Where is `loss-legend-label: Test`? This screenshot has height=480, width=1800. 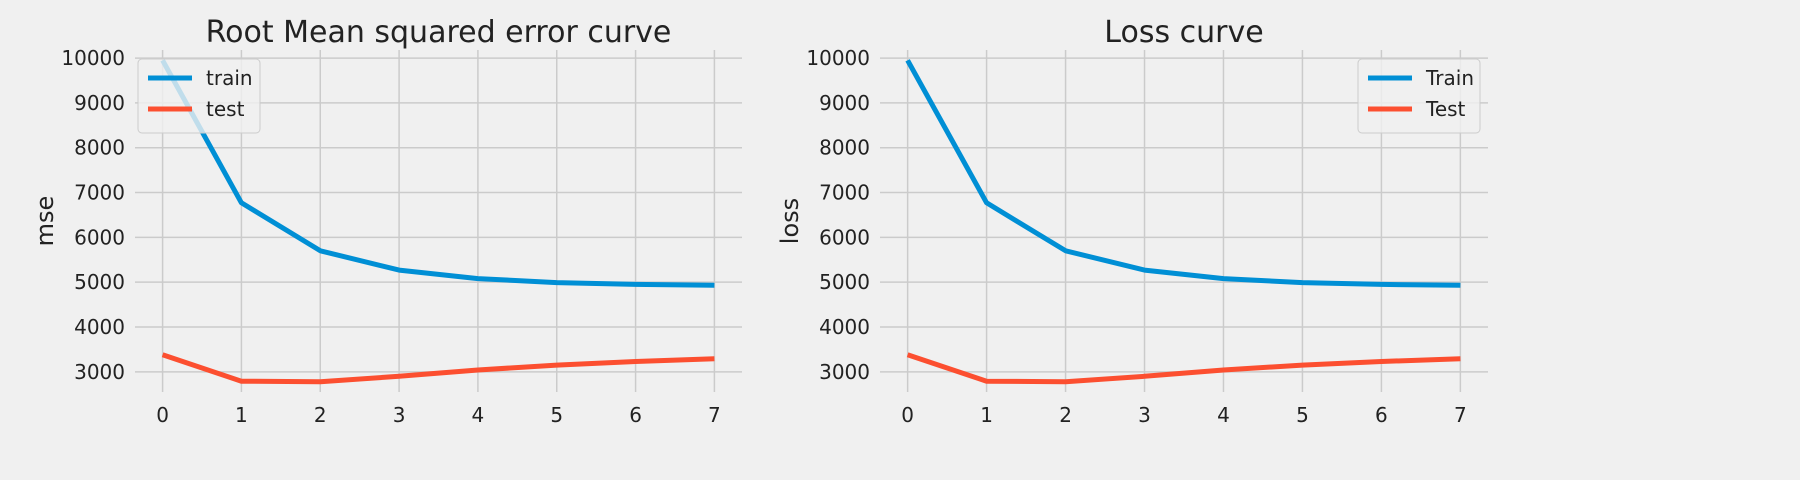
loss-legend-label: Test is located at coordinates (1445, 109).